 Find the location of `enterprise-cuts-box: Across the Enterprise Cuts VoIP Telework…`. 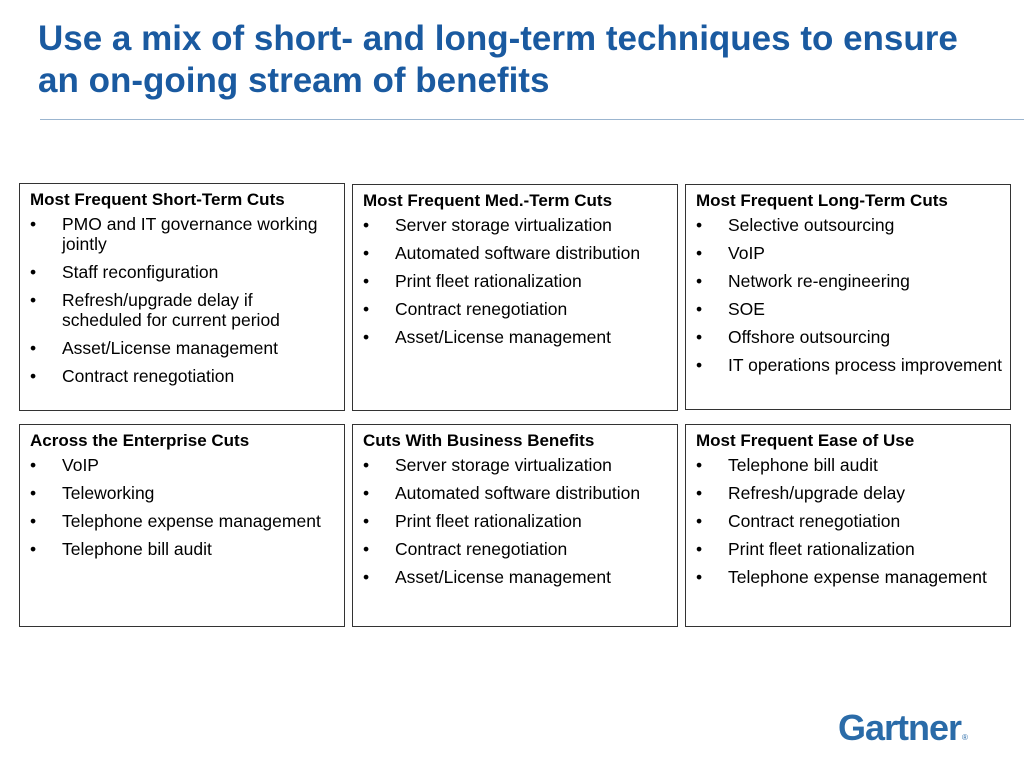

enterprise-cuts-box: Across the Enterprise Cuts VoIP Telework… is located at coordinates (182, 525).